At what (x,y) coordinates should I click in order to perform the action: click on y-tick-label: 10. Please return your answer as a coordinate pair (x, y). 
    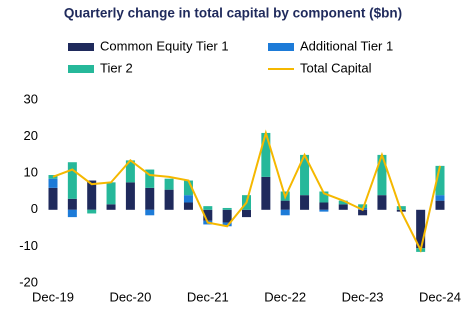
    Looking at the image, I should click on (31, 172).